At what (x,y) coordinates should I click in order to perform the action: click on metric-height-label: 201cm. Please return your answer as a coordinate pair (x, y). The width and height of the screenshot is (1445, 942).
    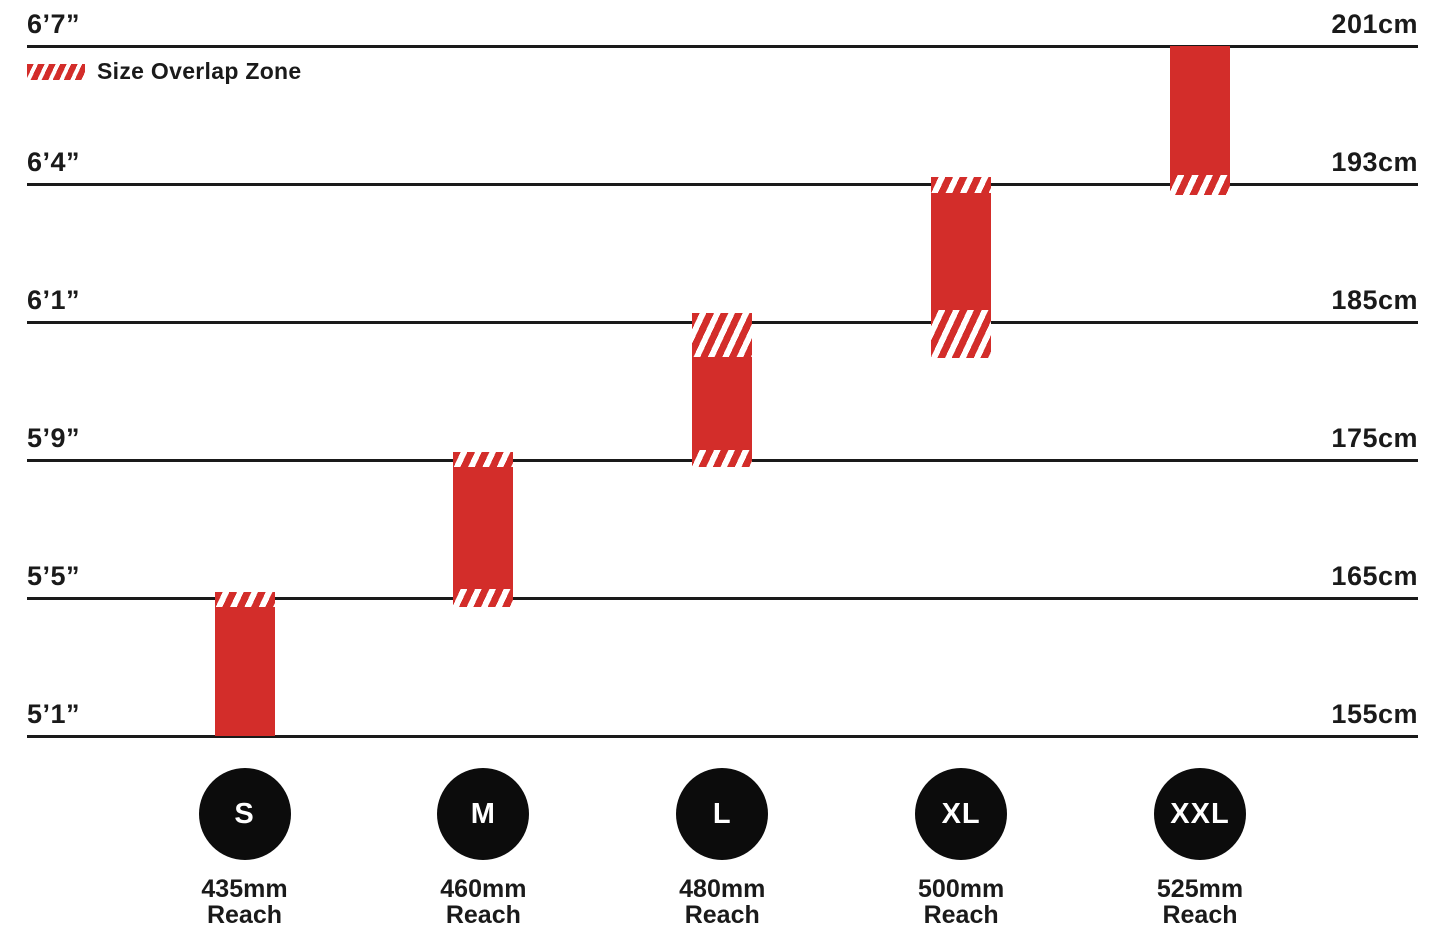
    Looking at the image, I should click on (1374, 24).